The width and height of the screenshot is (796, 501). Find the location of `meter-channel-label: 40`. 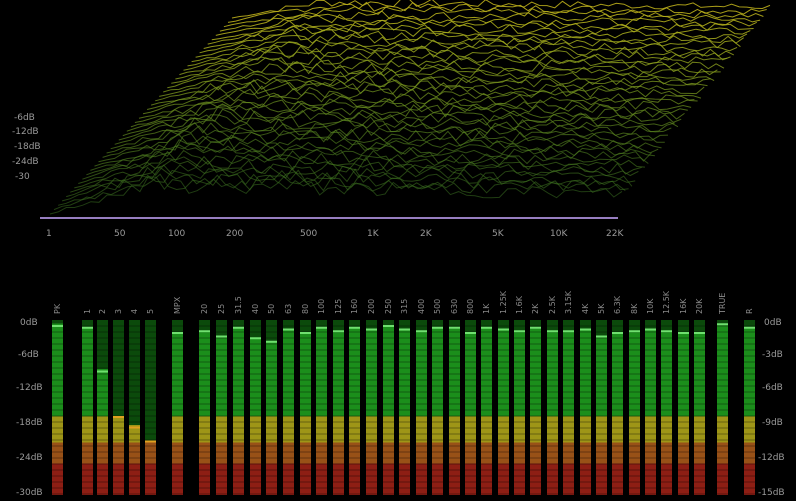

meter-channel-label: 40 is located at coordinates (255, 309).